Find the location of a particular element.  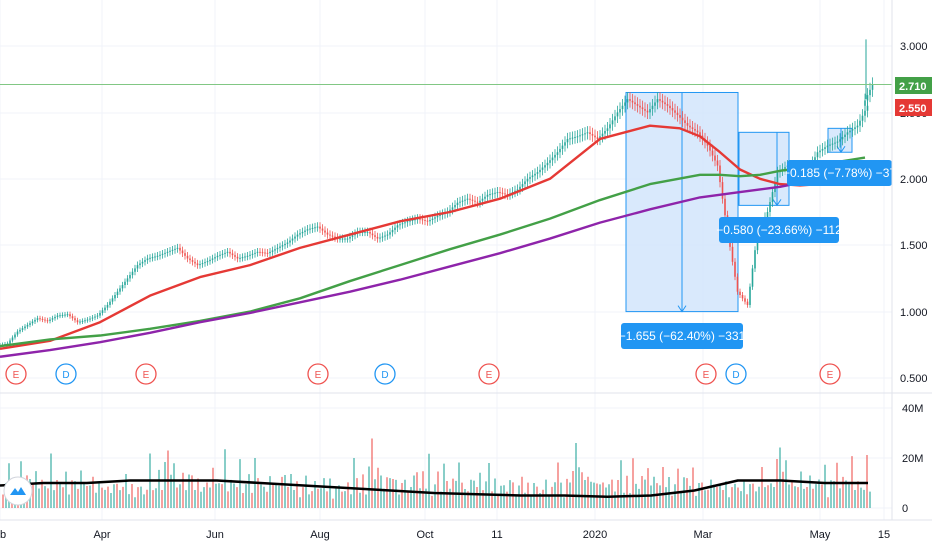

time-axis: eb Apr Jun Aug Oct 11 2020 Mar May 15 is located at coordinates (445, 535).